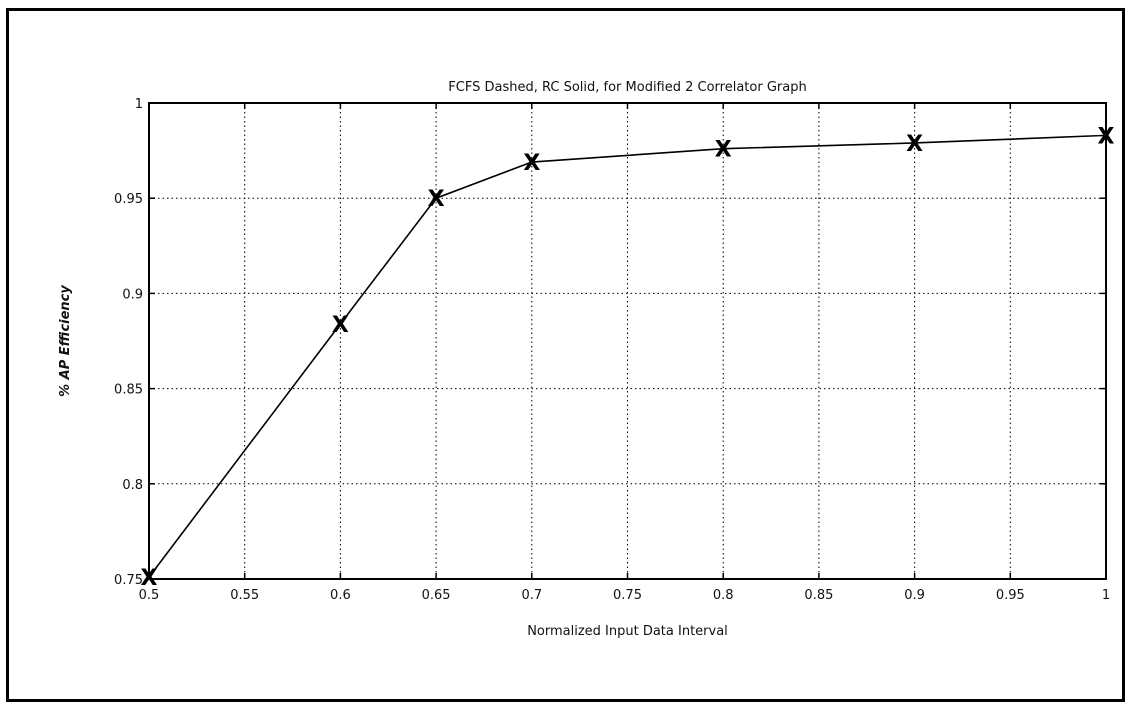  What do you see at coordinates (1106, 595) in the screenshot?
I see `x-tick-label: 1` at bounding box center [1106, 595].